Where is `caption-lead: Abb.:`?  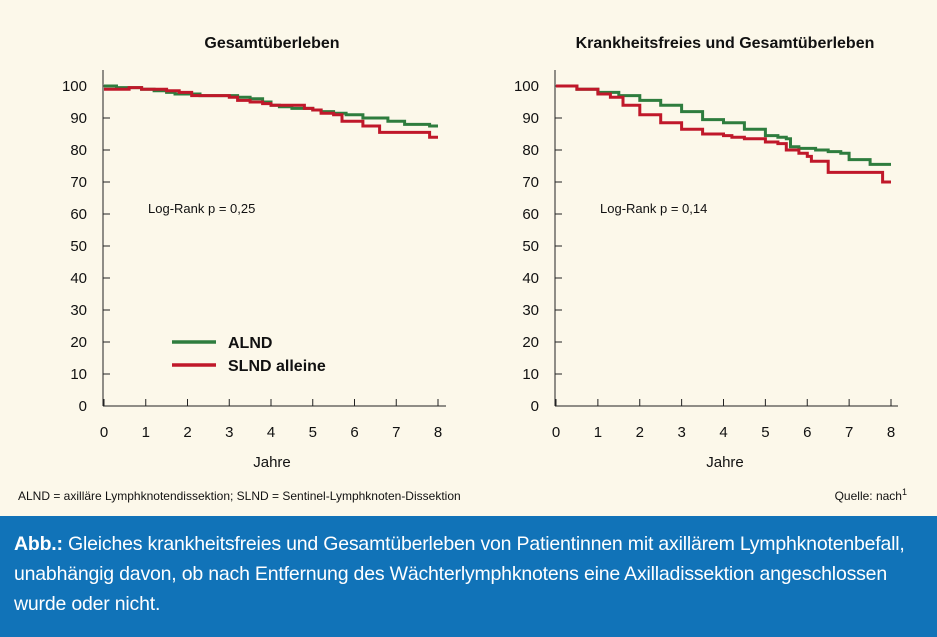 caption-lead: Abb.: is located at coordinates (38, 544).